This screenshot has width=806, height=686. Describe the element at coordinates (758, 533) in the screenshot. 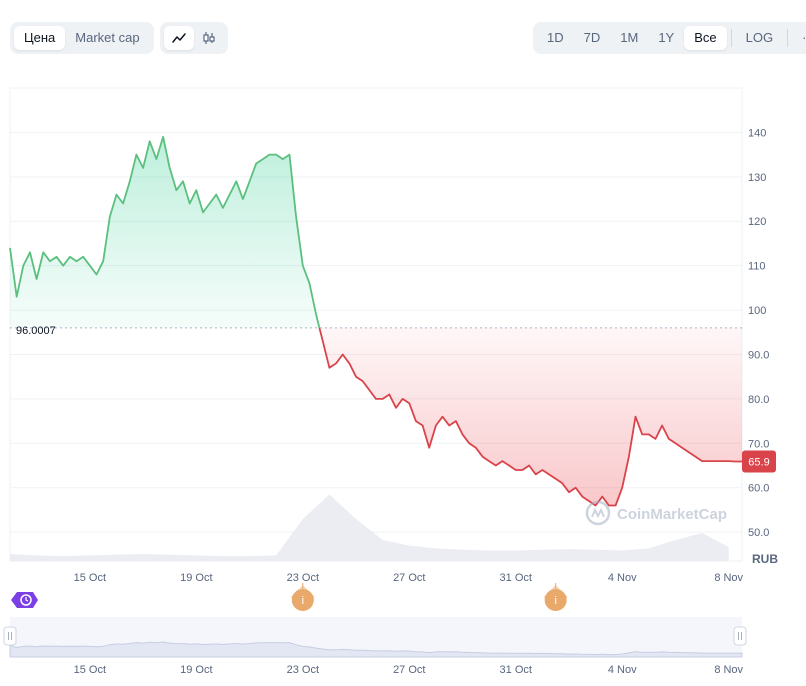

I see `y-tick-label: 50.0` at that location.